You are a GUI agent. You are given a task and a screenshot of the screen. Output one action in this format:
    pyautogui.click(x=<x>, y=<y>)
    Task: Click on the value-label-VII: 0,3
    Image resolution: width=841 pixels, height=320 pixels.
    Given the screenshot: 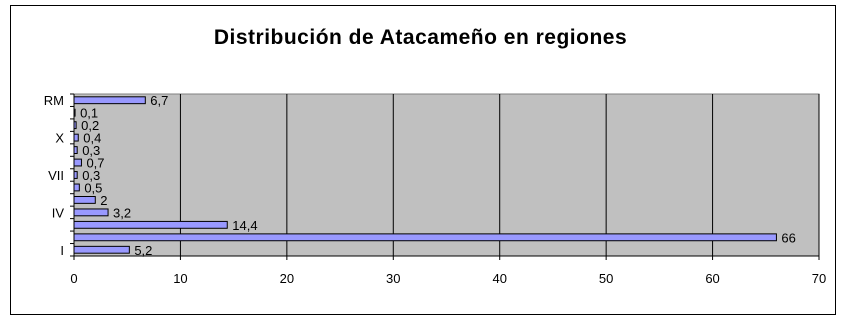 What is the action you would take?
    pyautogui.click(x=91, y=175)
    